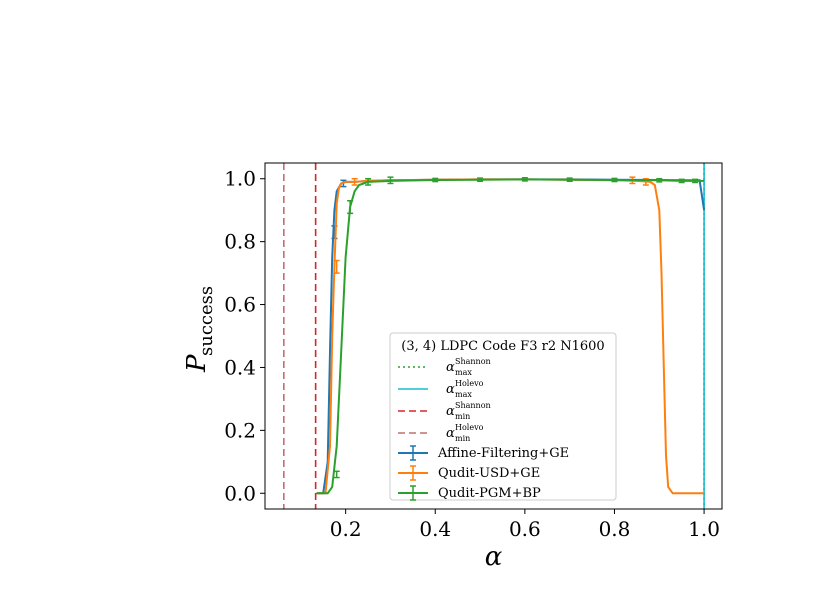 The width and height of the screenshot is (824, 606). What do you see at coordinates (503, 453) in the screenshot?
I see `legend-label: Affine-Filtering+GE` at bounding box center [503, 453].